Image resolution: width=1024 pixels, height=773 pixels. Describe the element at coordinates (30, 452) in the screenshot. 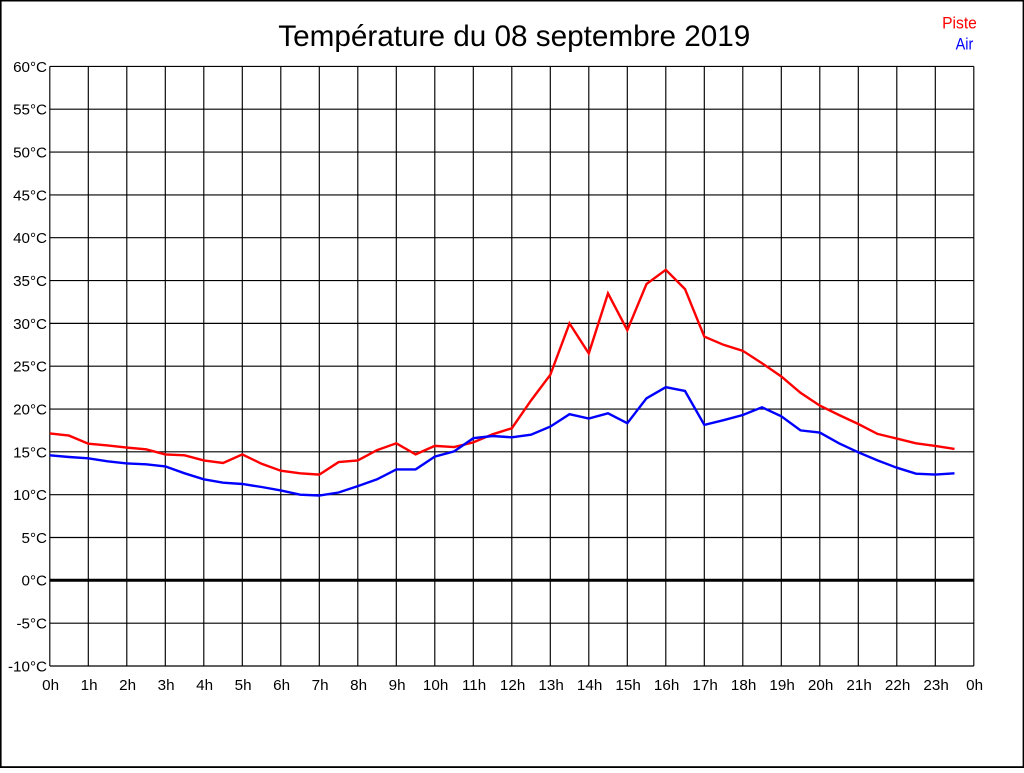

I see `svg-text: 15°C` at that location.